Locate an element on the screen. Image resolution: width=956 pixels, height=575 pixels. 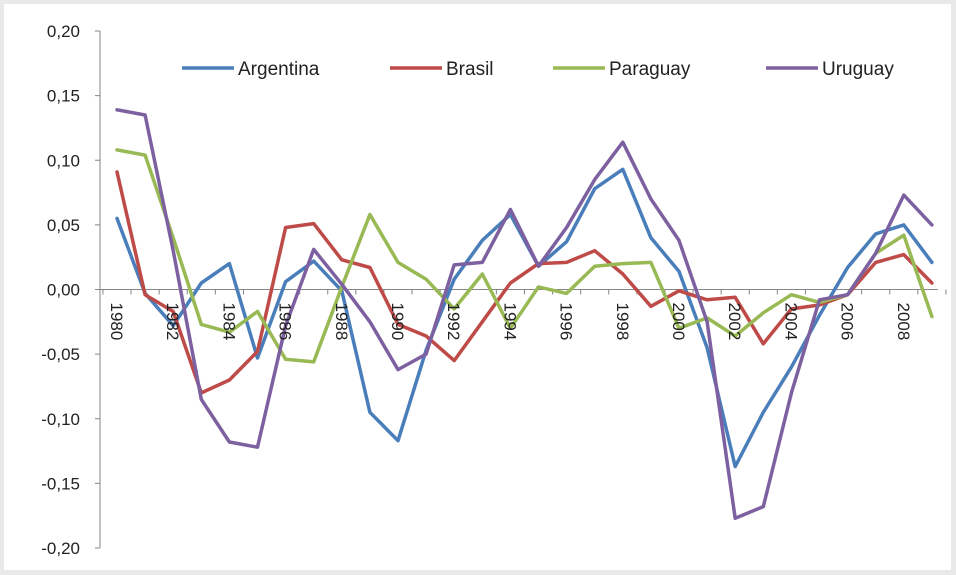
x-tick-label: 1984 is located at coordinates (228, 322).